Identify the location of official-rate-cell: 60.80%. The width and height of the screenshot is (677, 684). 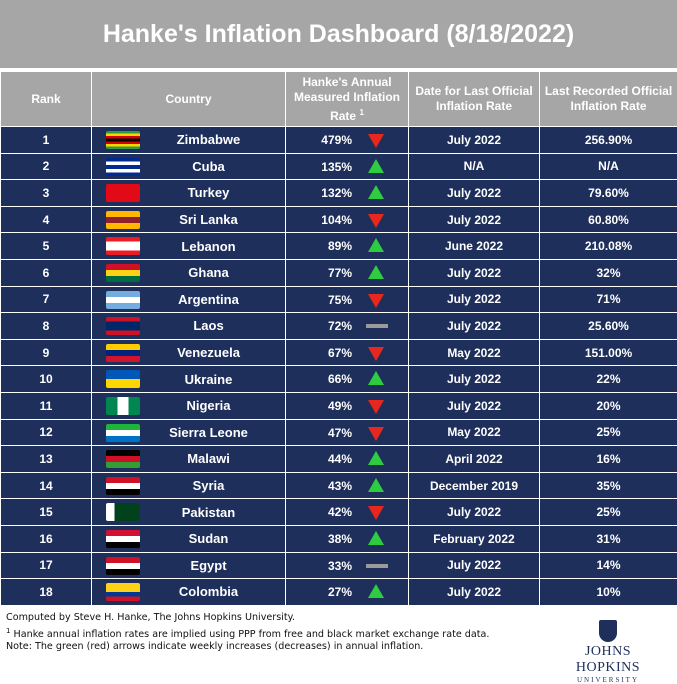
(608, 219).